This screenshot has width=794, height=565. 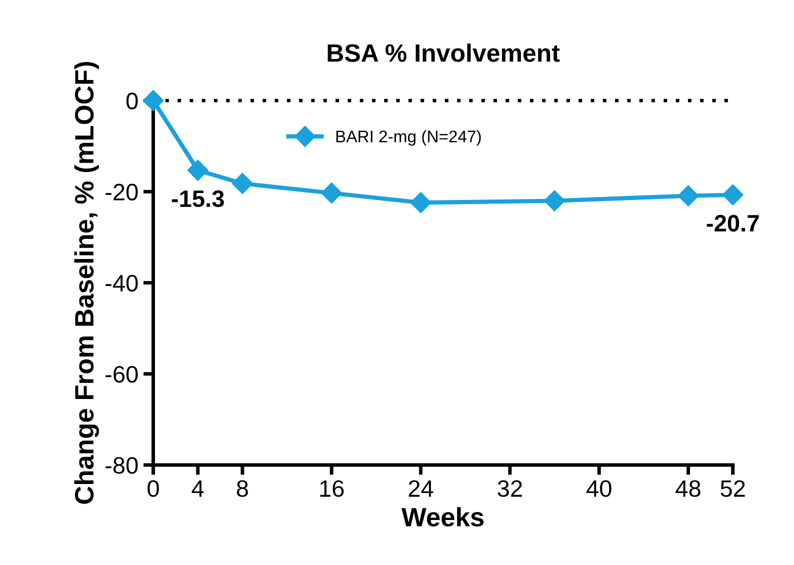 What do you see at coordinates (443, 517) in the screenshot?
I see `x-axis-title: Weeks` at bounding box center [443, 517].